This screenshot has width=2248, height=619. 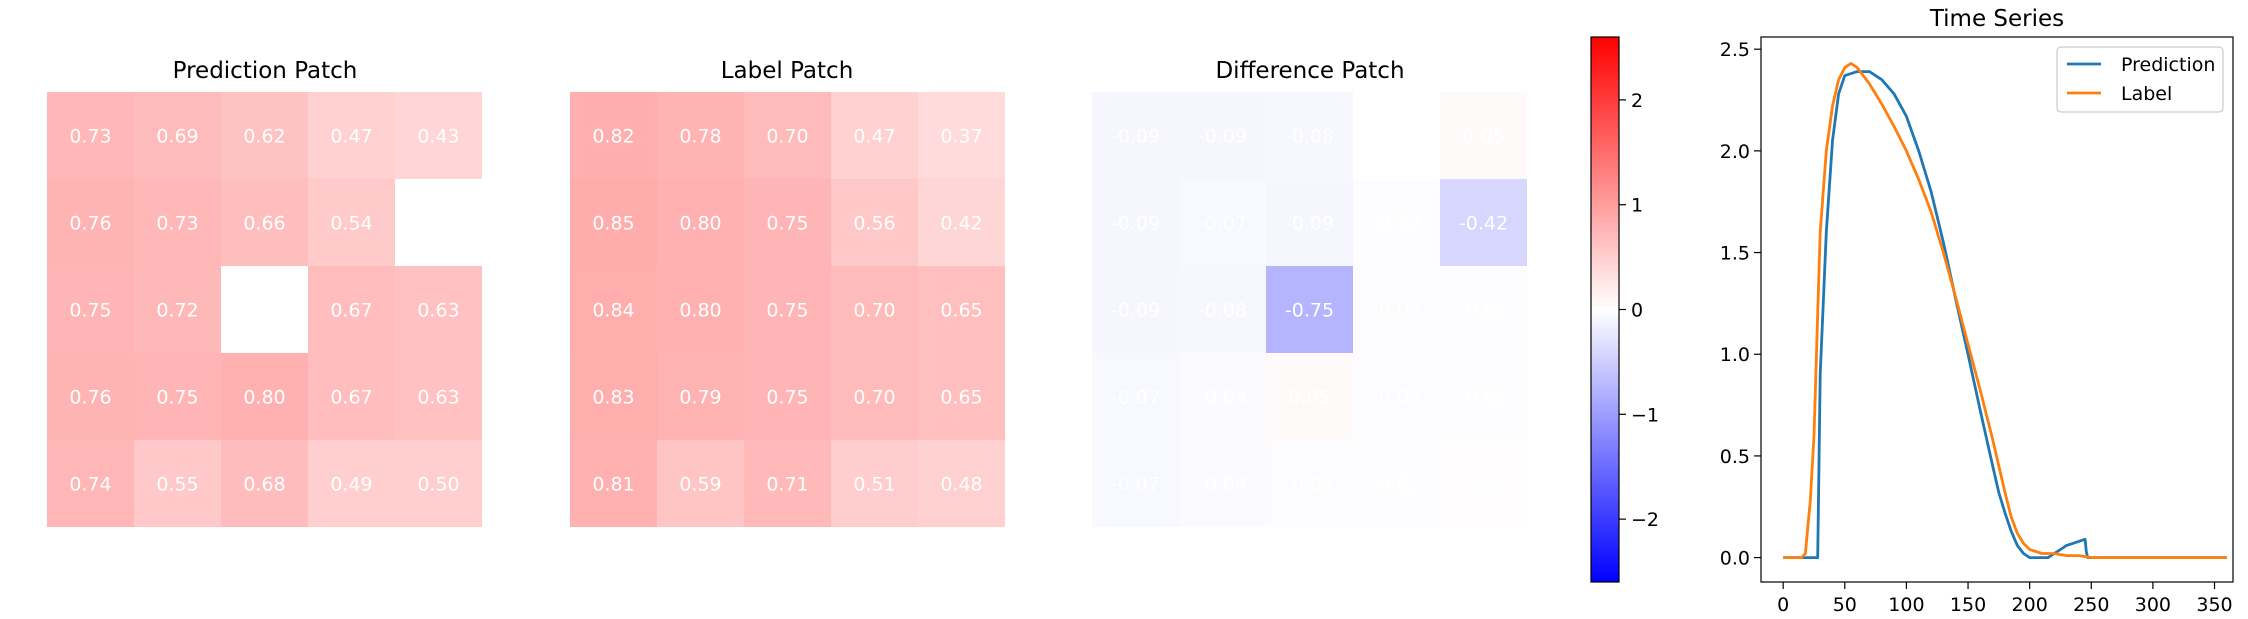 I want to click on heatmap-cell-label: -0.08, so click(x=1222, y=311).